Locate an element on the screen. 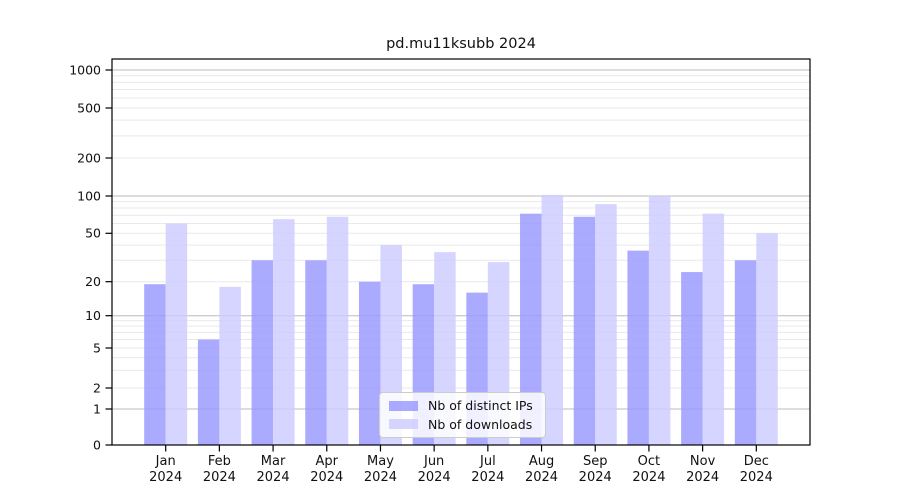  y-tick-label: 200 is located at coordinates (89, 157).